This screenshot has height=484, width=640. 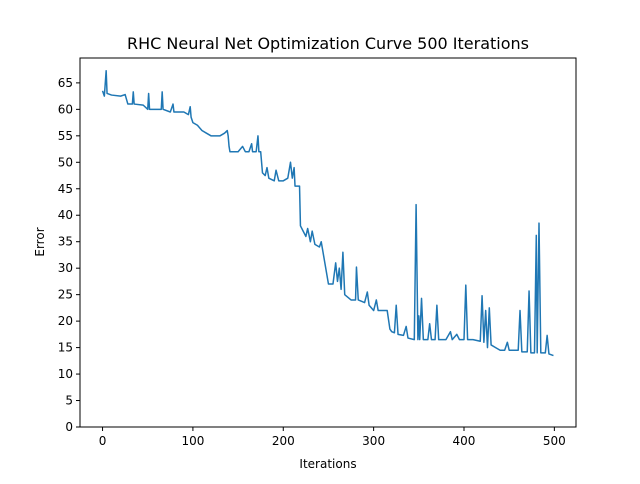 What do you see at coordinates (464, 441) in the screenshot?
I see `x-tick-label: 400` at bounding box center [464, 441].